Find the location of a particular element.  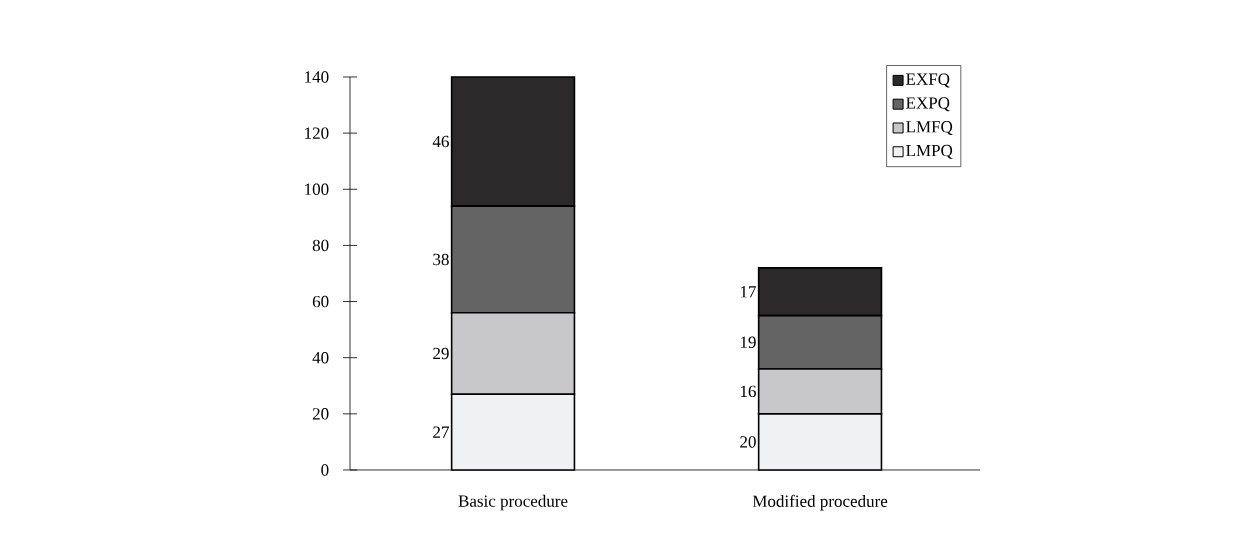

data-label: 20 is located at coordinates (748, 442).